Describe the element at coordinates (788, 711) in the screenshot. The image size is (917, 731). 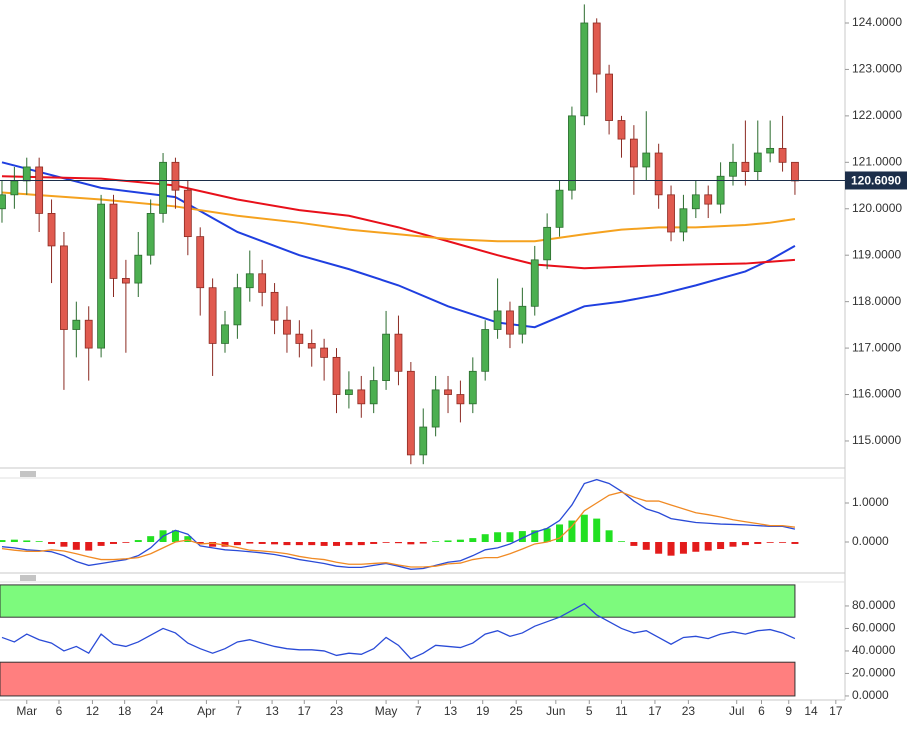
I see `x-tick-label: 9` at that location.